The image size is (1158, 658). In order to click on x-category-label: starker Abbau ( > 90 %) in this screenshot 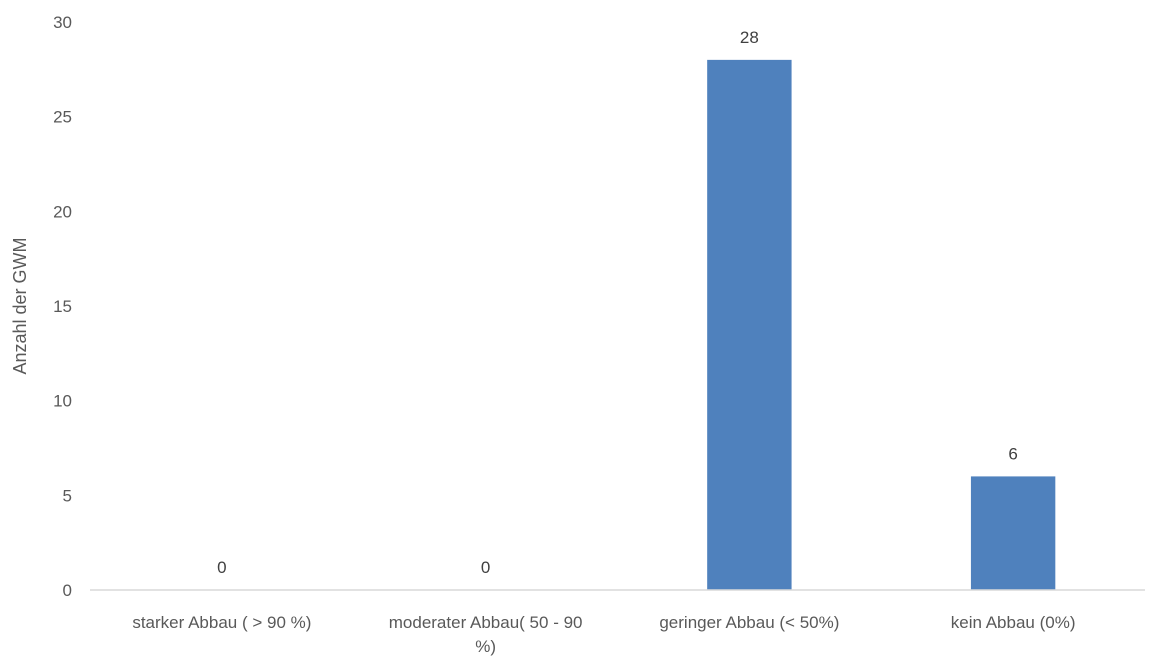, I will do `click(221, 622)`.